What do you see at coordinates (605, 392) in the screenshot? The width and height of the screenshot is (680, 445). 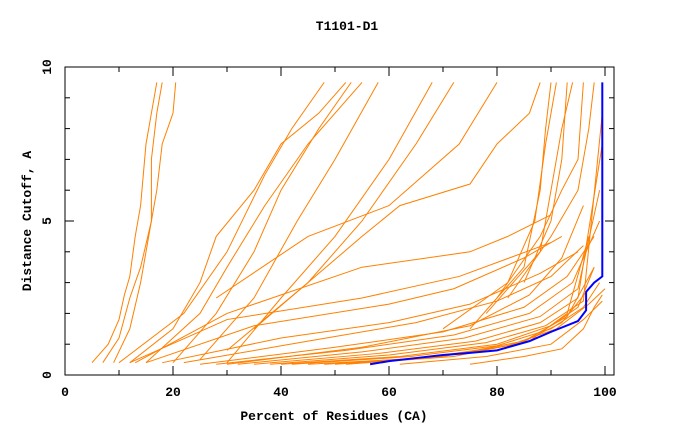 I see `x-tick-label: 100` at bounding box center [605, 392].